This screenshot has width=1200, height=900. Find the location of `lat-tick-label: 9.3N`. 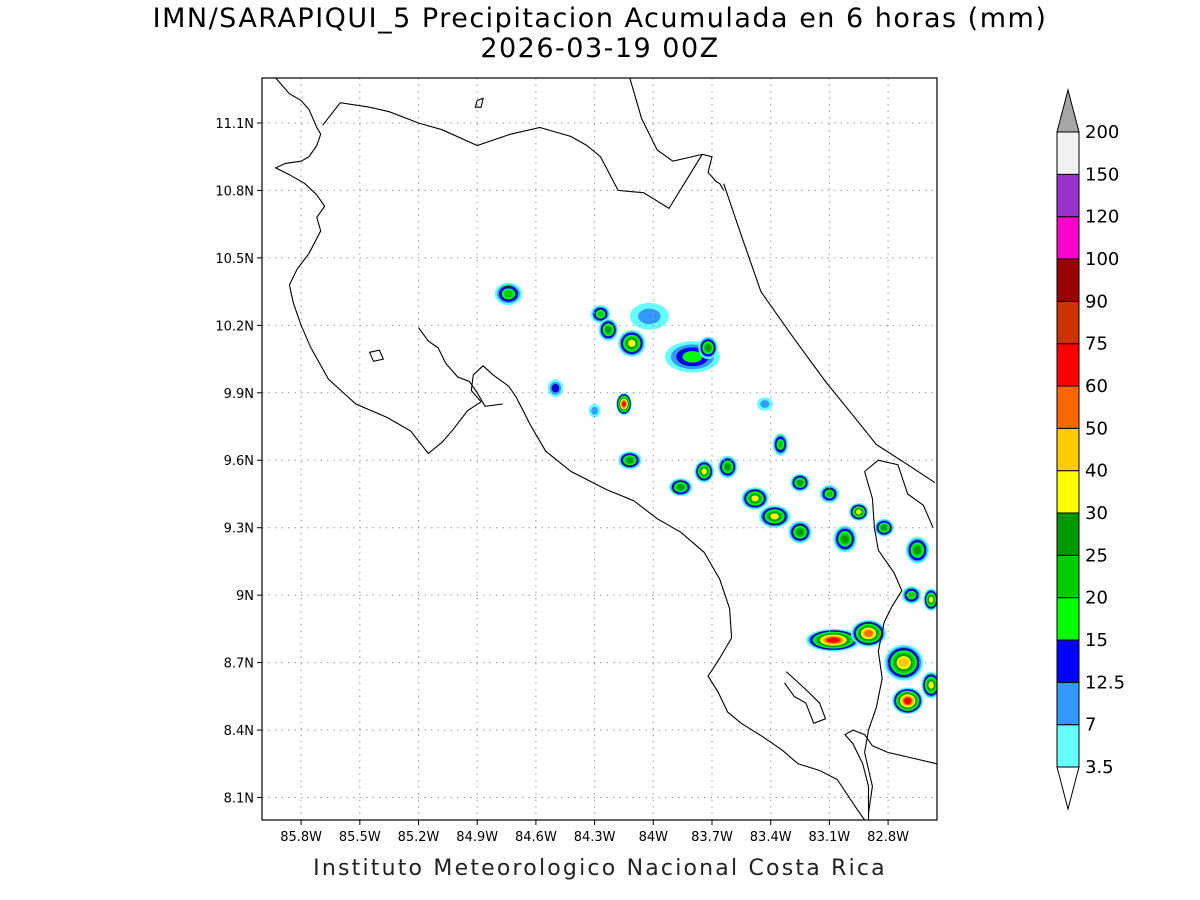

lat-tick-label: 9.3N is located at coordinates (239, 529).